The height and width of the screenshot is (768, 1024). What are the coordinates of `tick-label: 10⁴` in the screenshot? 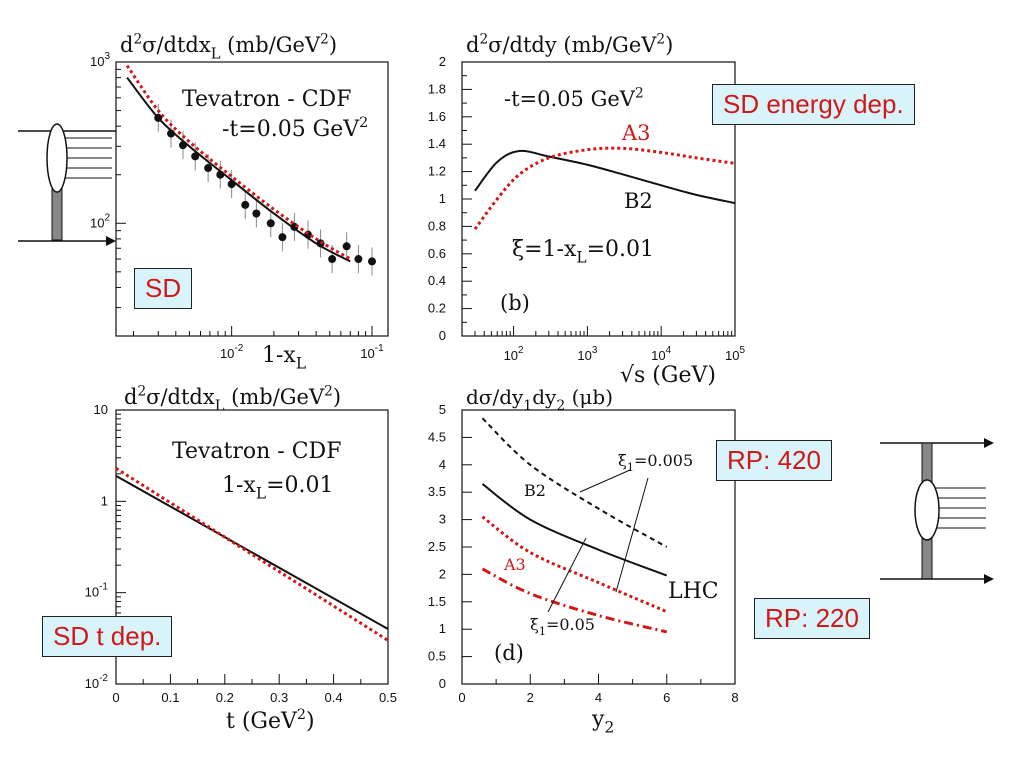 It's located at (661, 354).